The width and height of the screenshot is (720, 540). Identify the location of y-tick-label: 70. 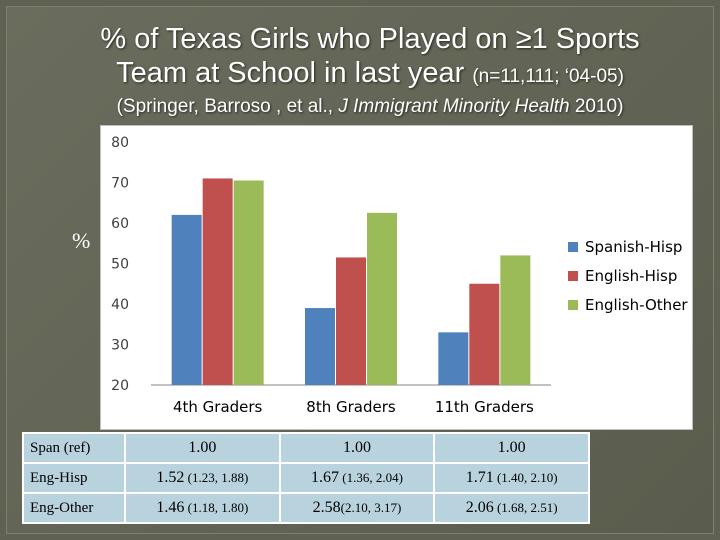
(120, 184).